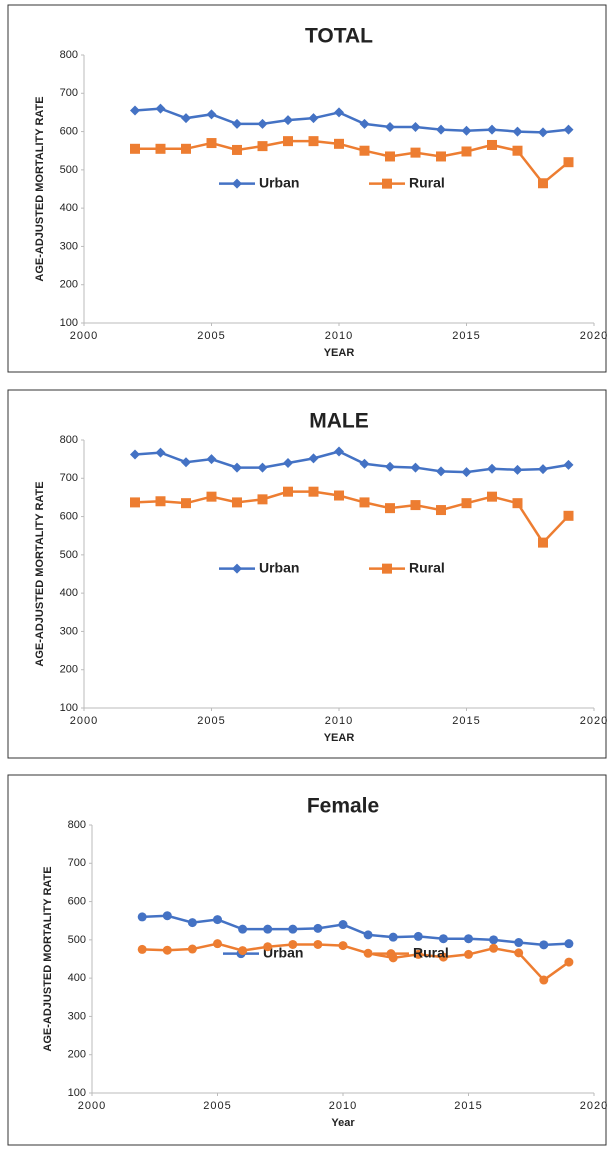 The height and width of the screenshot is (1153, 612). Describe the element at coordinates (339, 353) in the screenshot. I see `x-axis-title: YEAR` at that location.